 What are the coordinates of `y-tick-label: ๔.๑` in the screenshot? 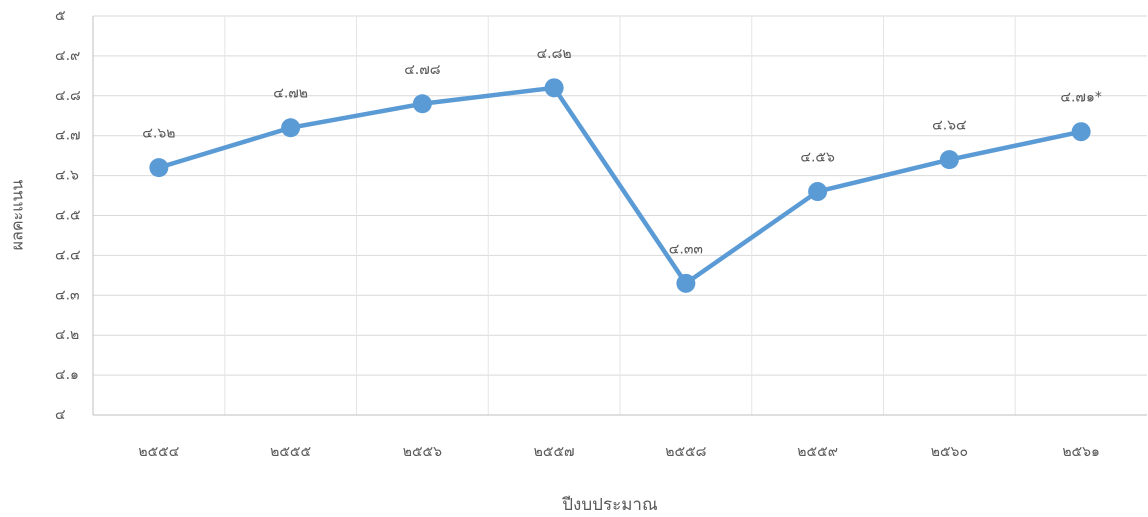 It's located at (67, 375).